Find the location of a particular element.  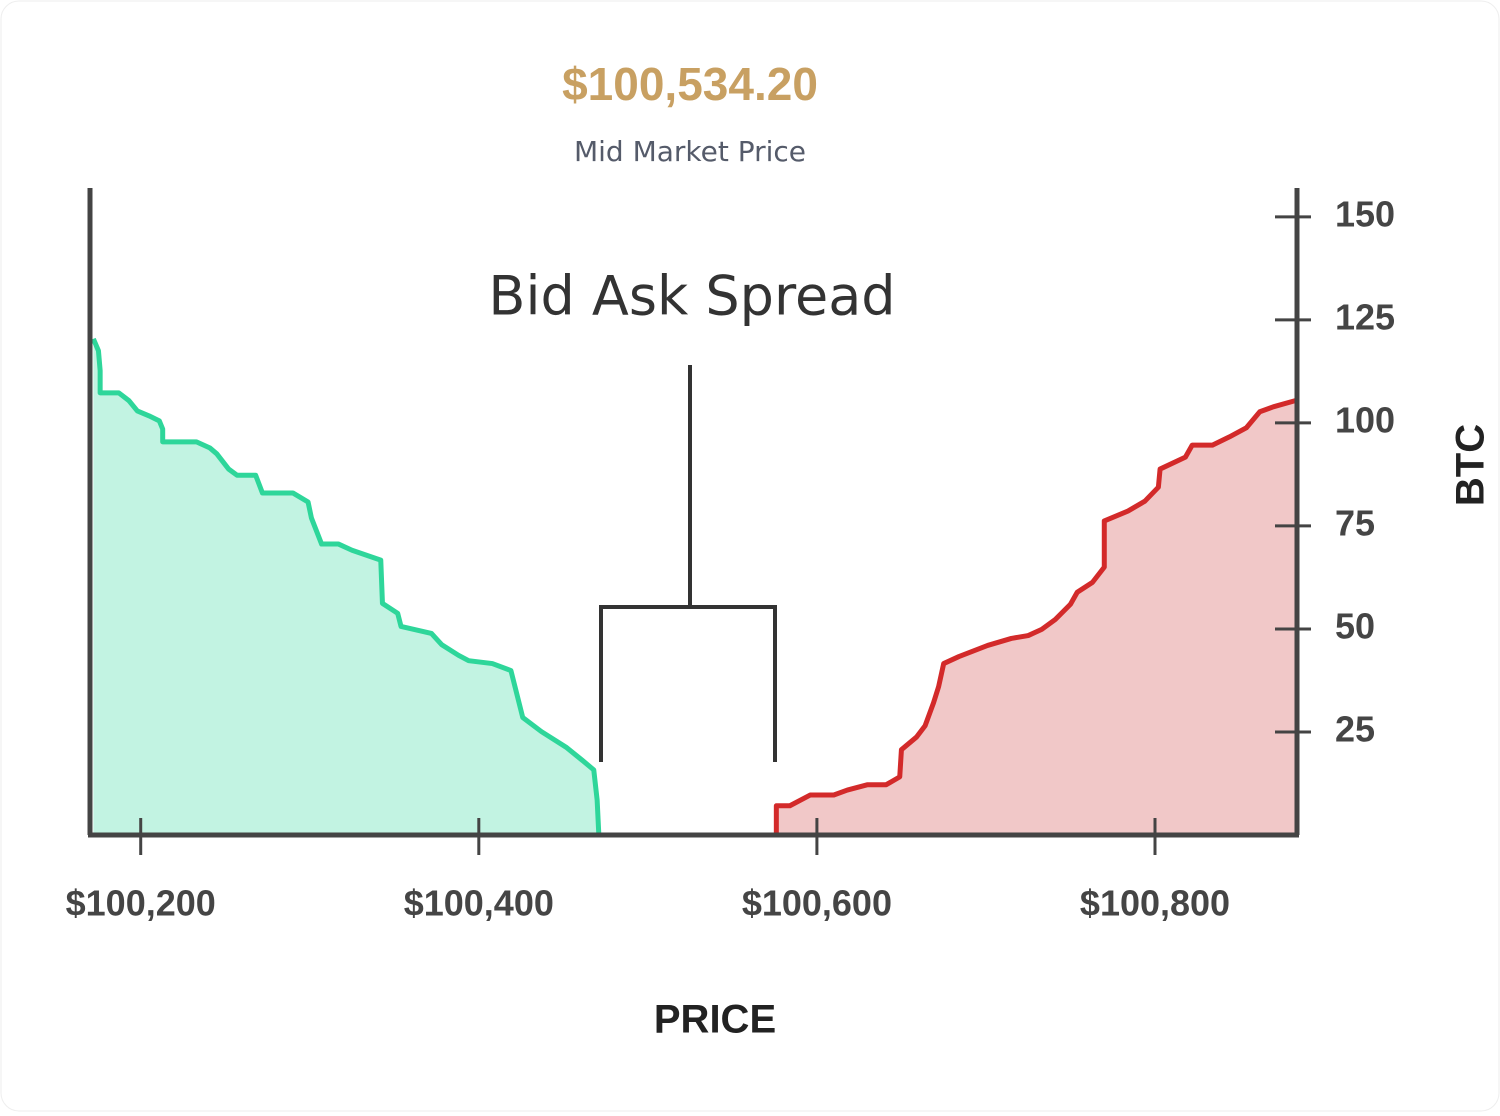

area-line is located at coordinates (1034, 616).